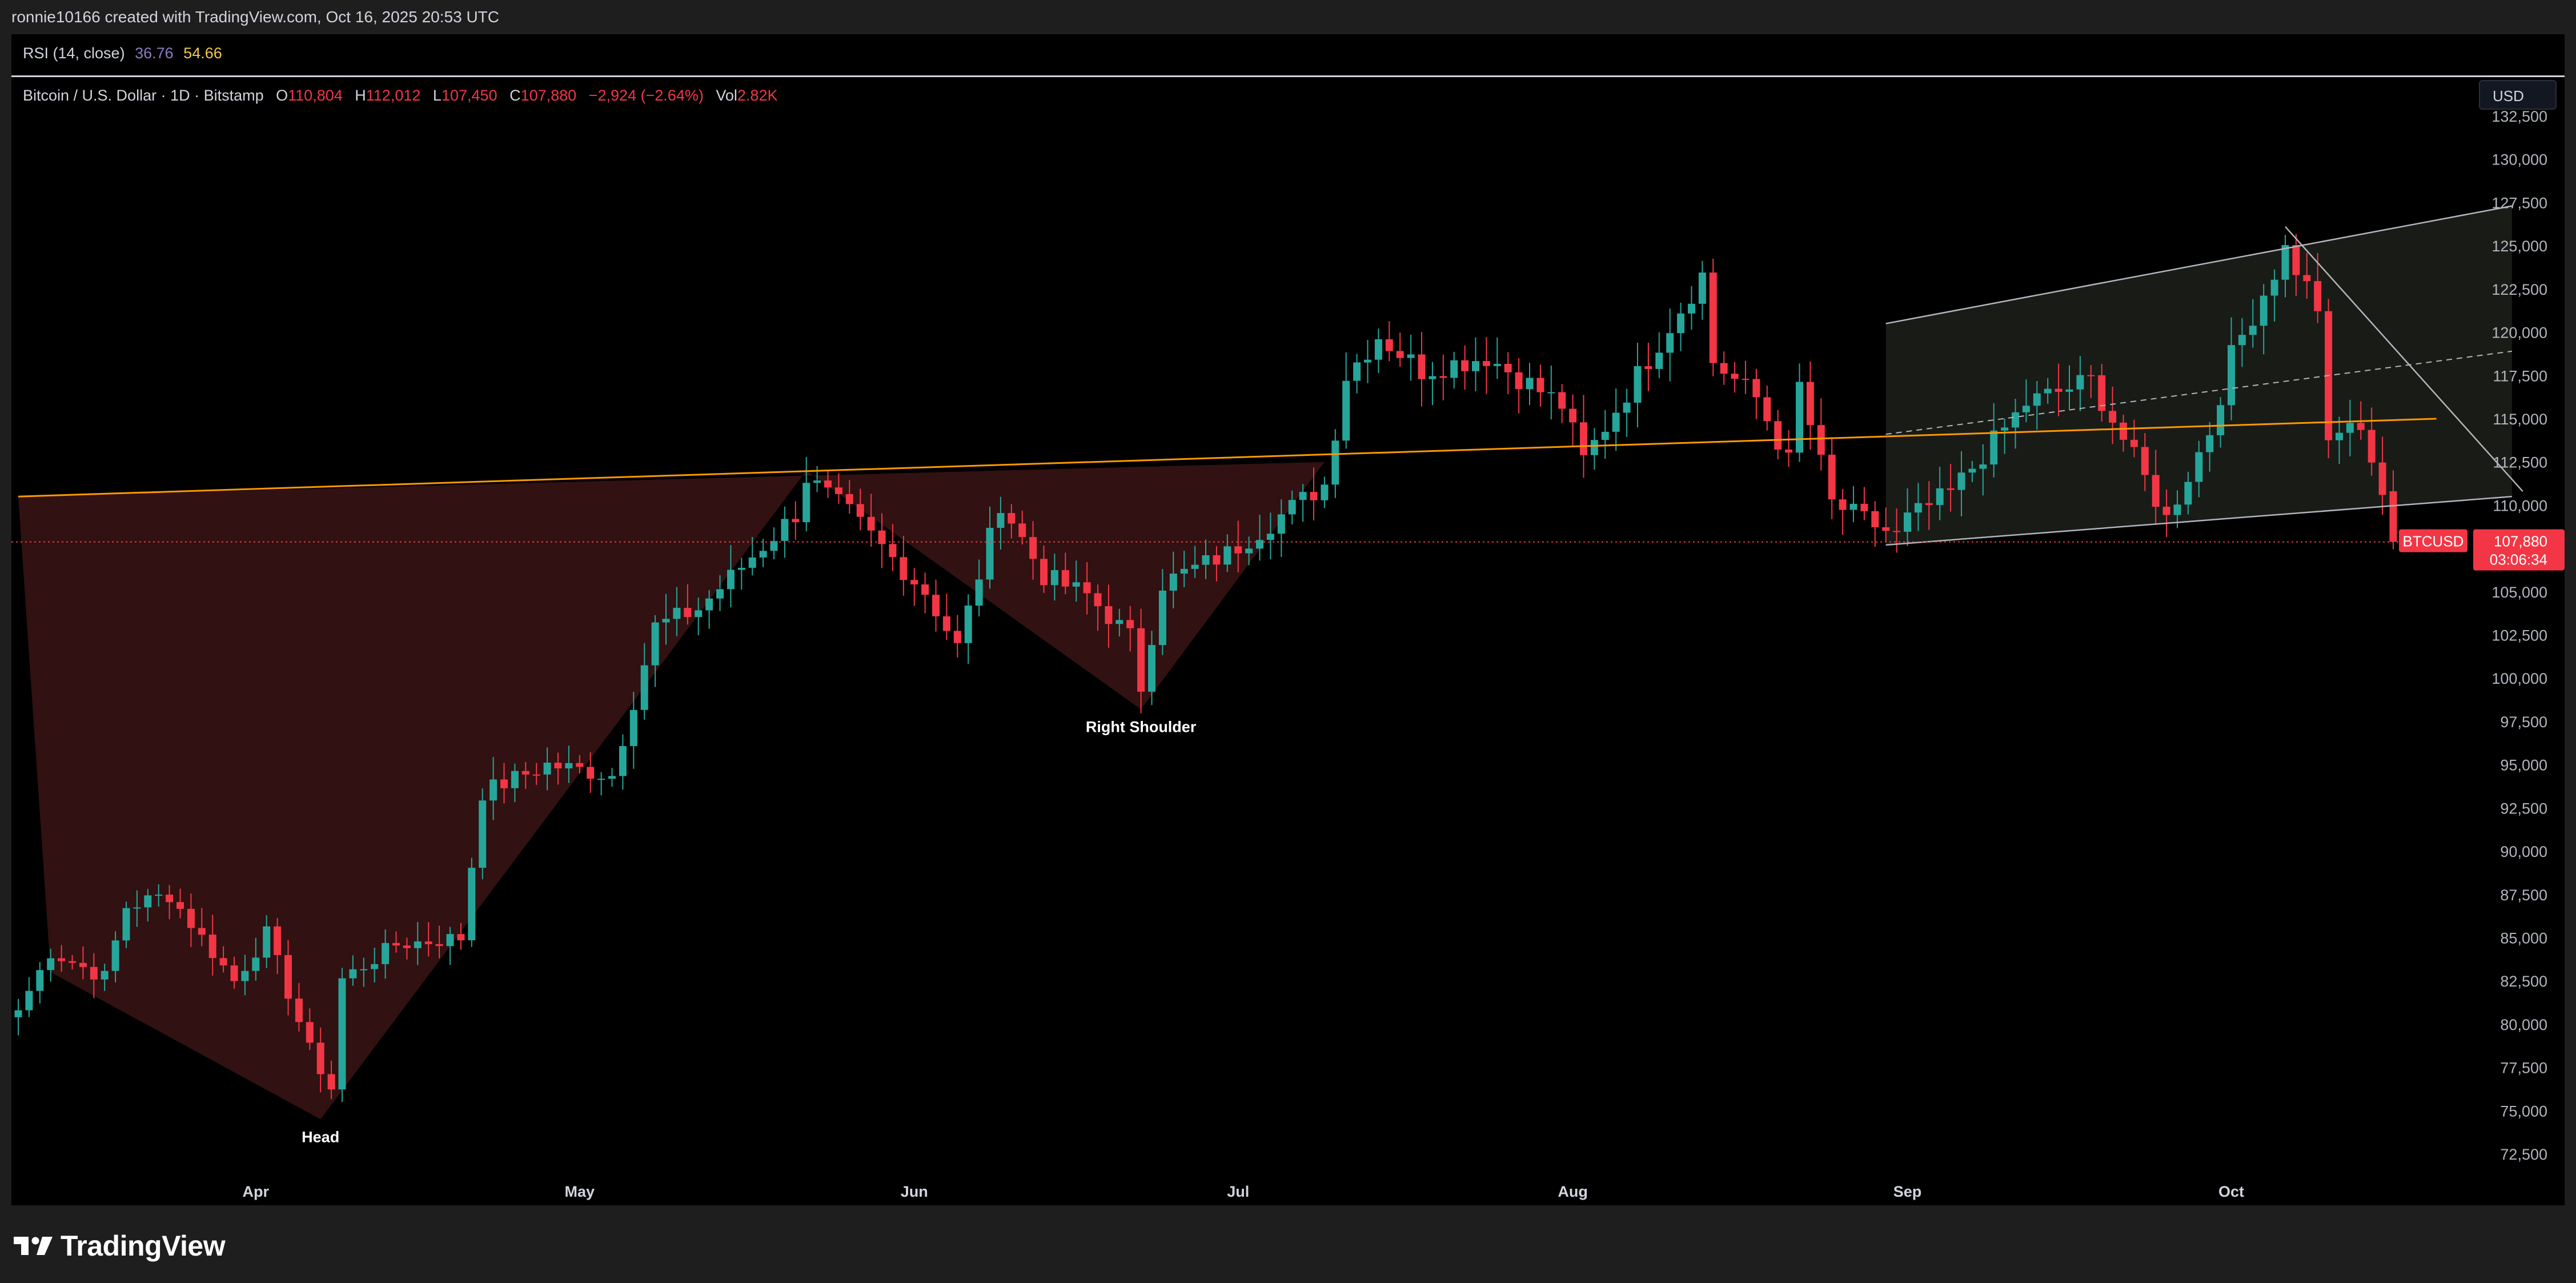 The width and height of the screenshot is (2576, 1283). What do you see at coordinates (515, 95) in the screenshot?
I see `close-label: C` at bounding box center [515, 95].